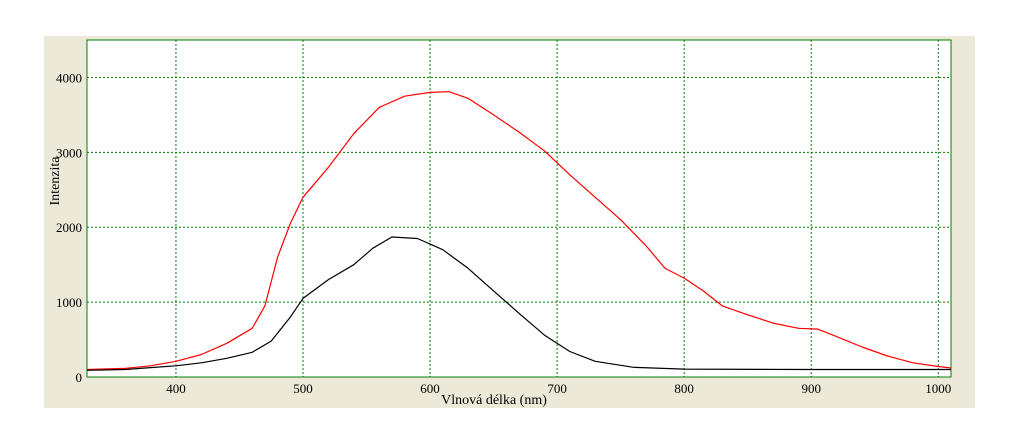  I want to click on x-tick-label: 600, so click(430, 388).